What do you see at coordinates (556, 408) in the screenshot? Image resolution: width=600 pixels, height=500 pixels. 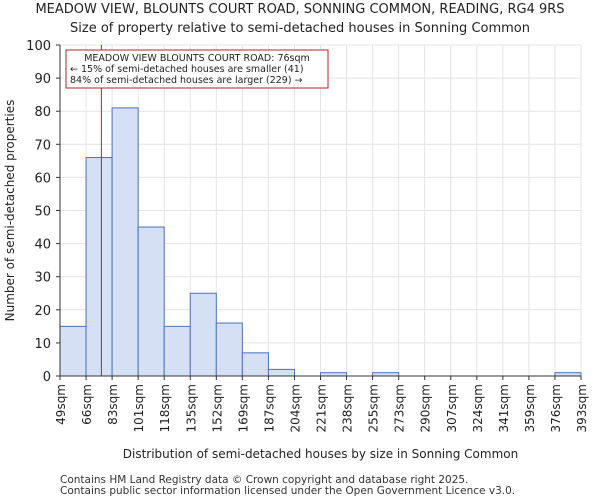 I see `x-tick-label: 376sqm` at bounding box center [556, 408].